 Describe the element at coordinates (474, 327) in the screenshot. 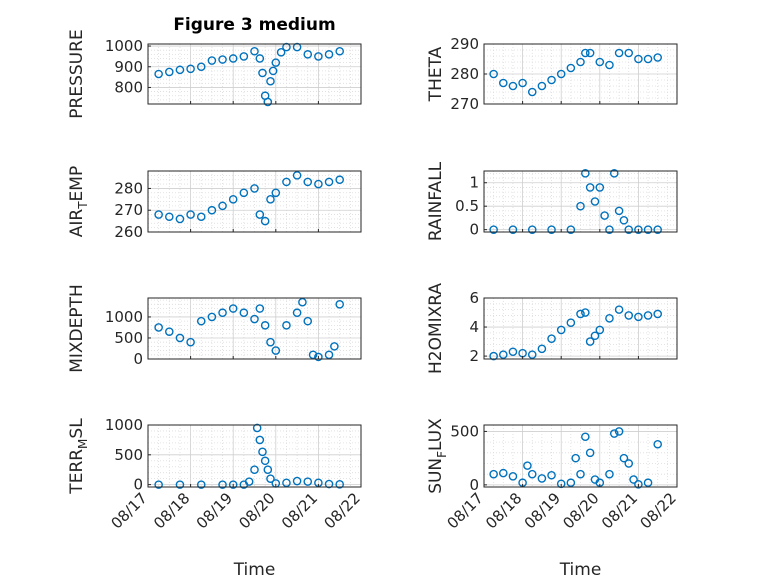

I see `y-tick-label: 4` at that location.